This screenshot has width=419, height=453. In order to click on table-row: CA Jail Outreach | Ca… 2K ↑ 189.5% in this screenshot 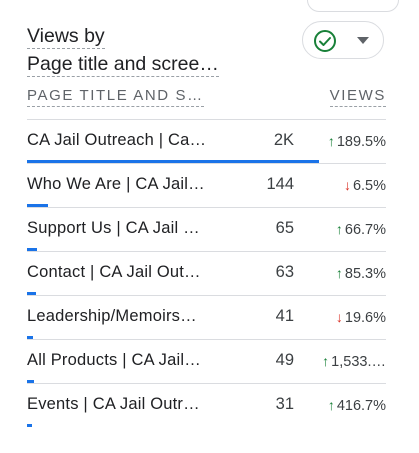, I will do `click(206, 141)`.